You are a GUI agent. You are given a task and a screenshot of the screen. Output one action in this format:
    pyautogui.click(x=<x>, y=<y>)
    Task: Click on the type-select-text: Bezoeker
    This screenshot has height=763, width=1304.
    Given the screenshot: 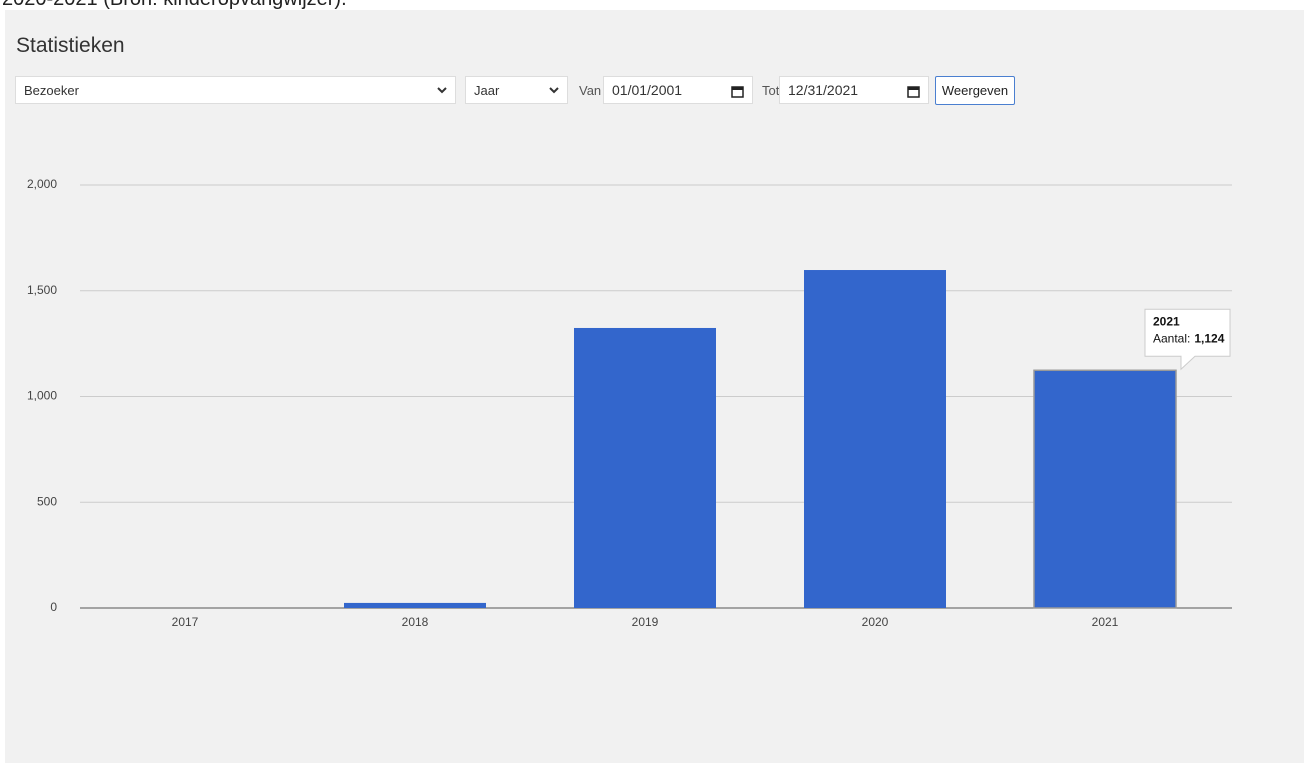 What is the action you would take?
    pyautogui.click(x=51, y=90)
    